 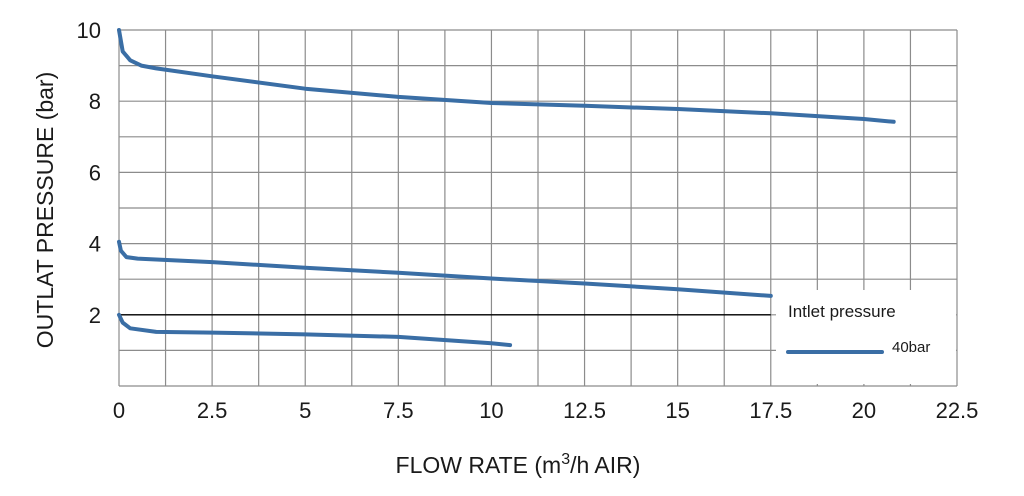 I want to click on x-axis-title: FLOW RATE (m3/h AIR), so click(x=518, y=464).